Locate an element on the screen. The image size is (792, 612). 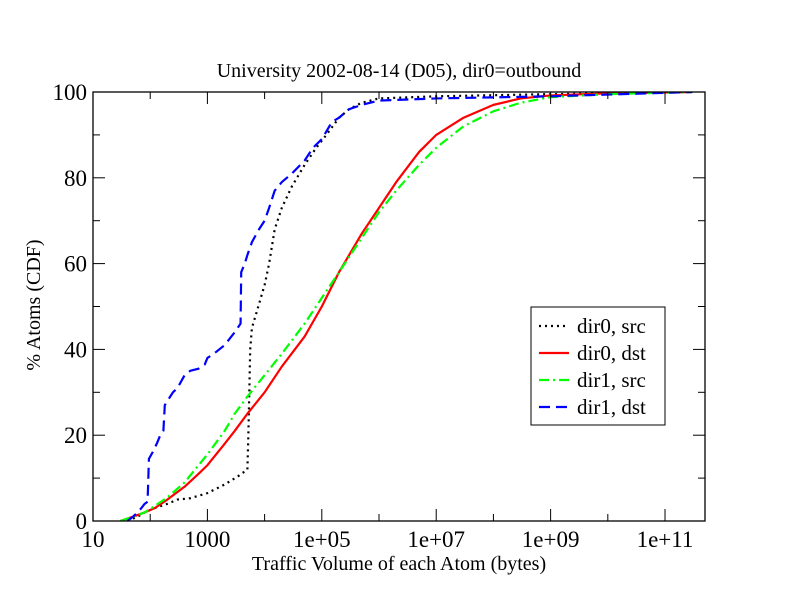
x-tick-label: 1000 is located at coordinates (207, 539).